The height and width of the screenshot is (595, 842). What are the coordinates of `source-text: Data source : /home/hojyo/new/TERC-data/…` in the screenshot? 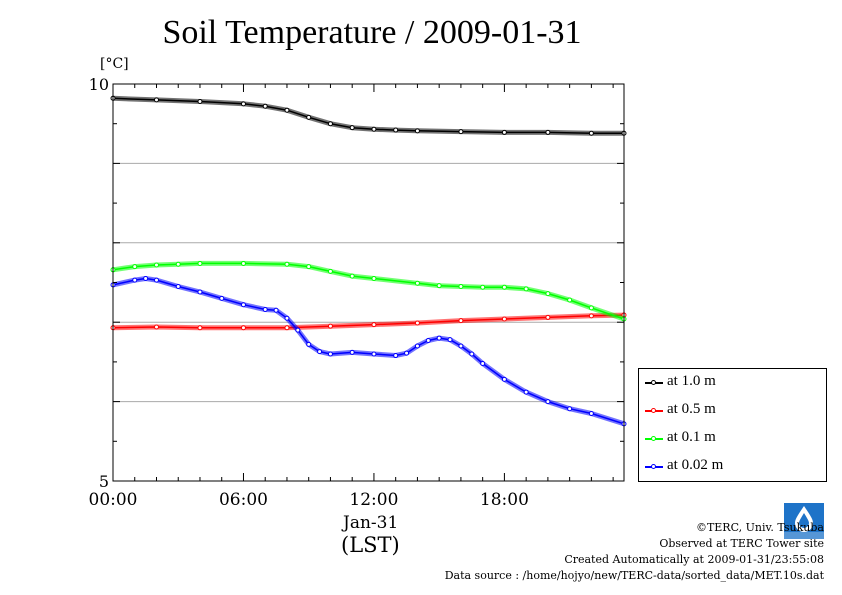 It's located at (634, 575).